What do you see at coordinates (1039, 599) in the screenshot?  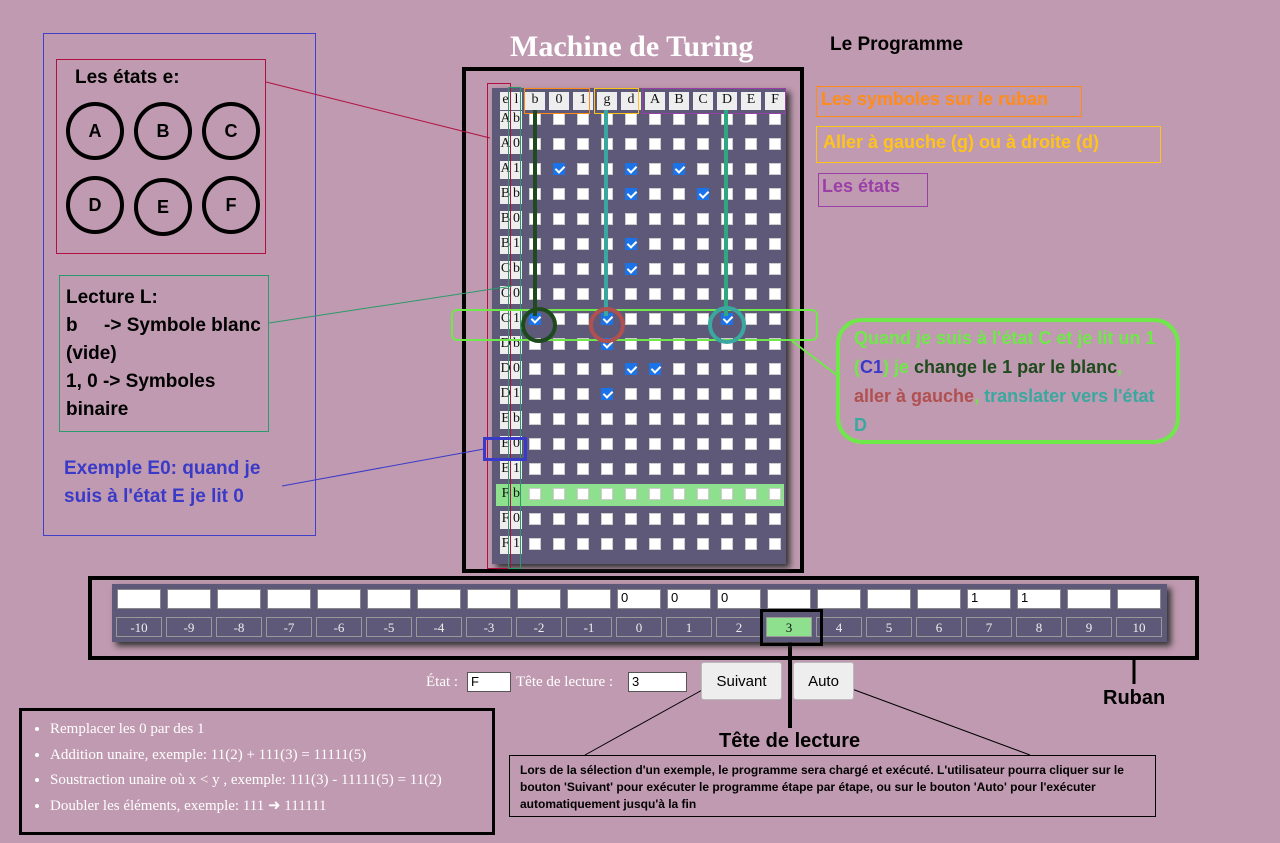 I see `tape-cell: 1` at bounding box center [1039, 599].